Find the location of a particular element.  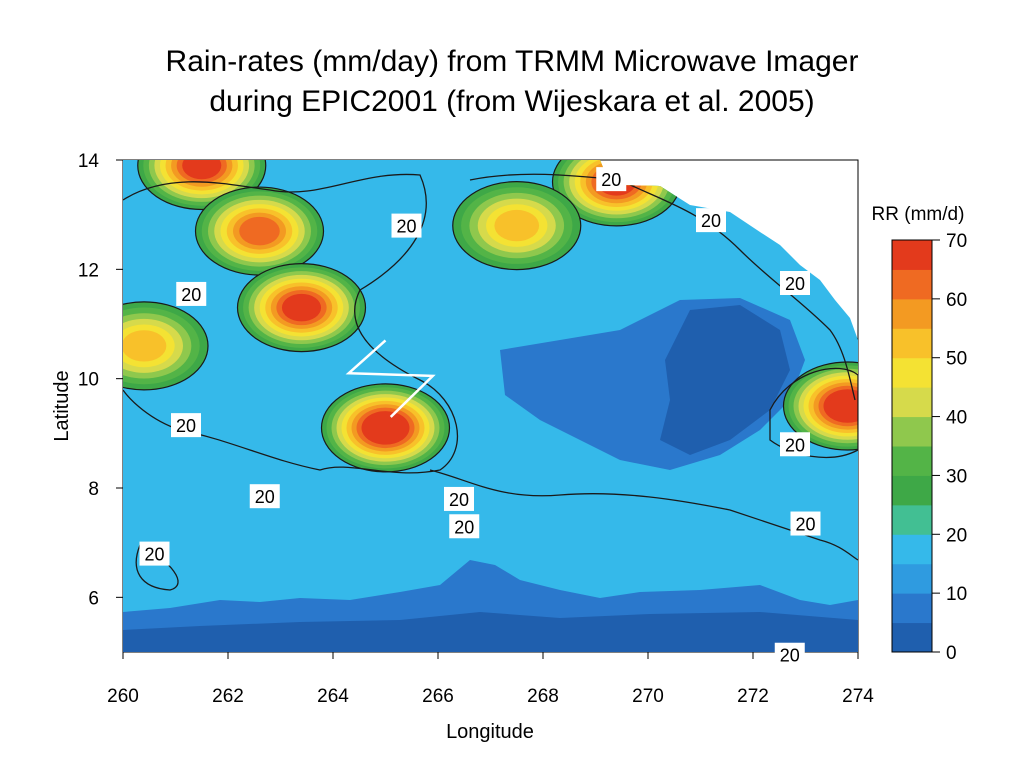

y-tick-label: 8 is located at coordinates (93, 489).